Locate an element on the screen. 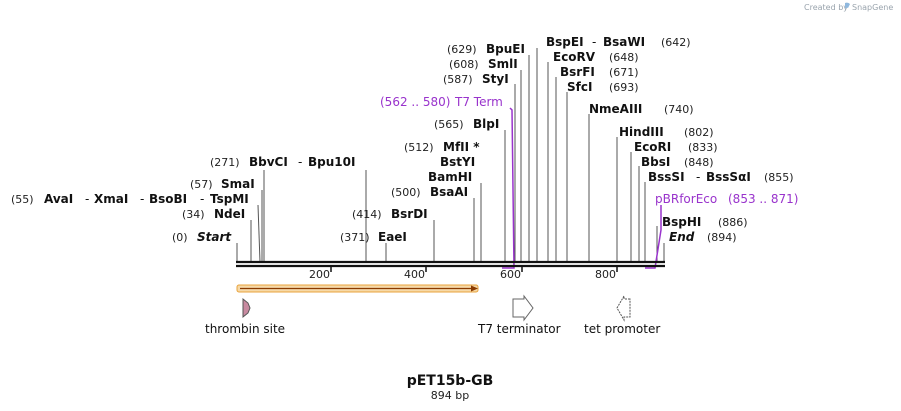 The image size is (901, 411). pos-mfli: (512) is located at coordinates (419, 147).